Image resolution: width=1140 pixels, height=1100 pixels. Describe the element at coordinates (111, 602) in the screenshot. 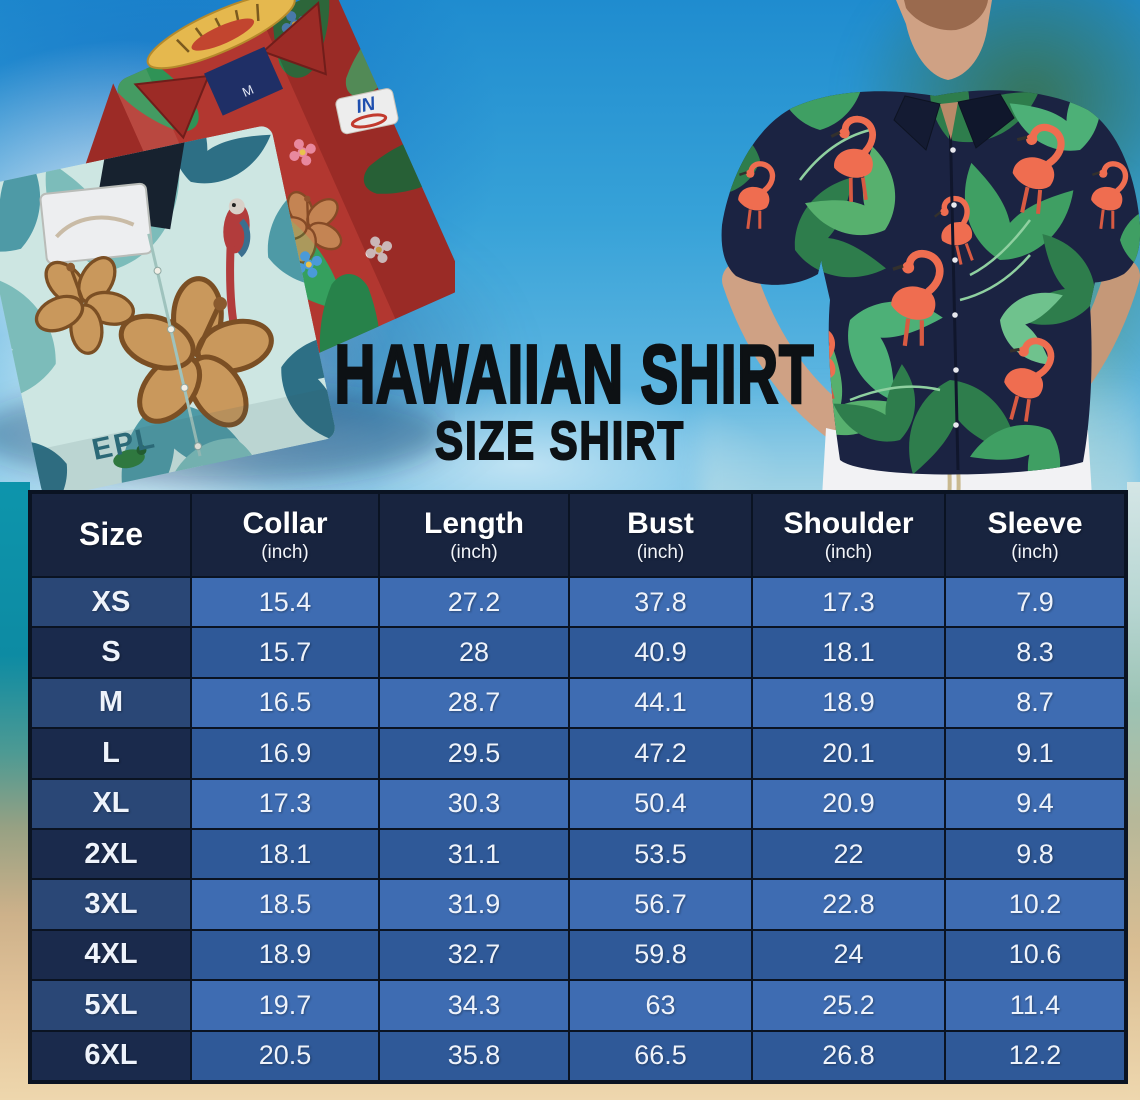

I see `size-cell: XS` at that location.